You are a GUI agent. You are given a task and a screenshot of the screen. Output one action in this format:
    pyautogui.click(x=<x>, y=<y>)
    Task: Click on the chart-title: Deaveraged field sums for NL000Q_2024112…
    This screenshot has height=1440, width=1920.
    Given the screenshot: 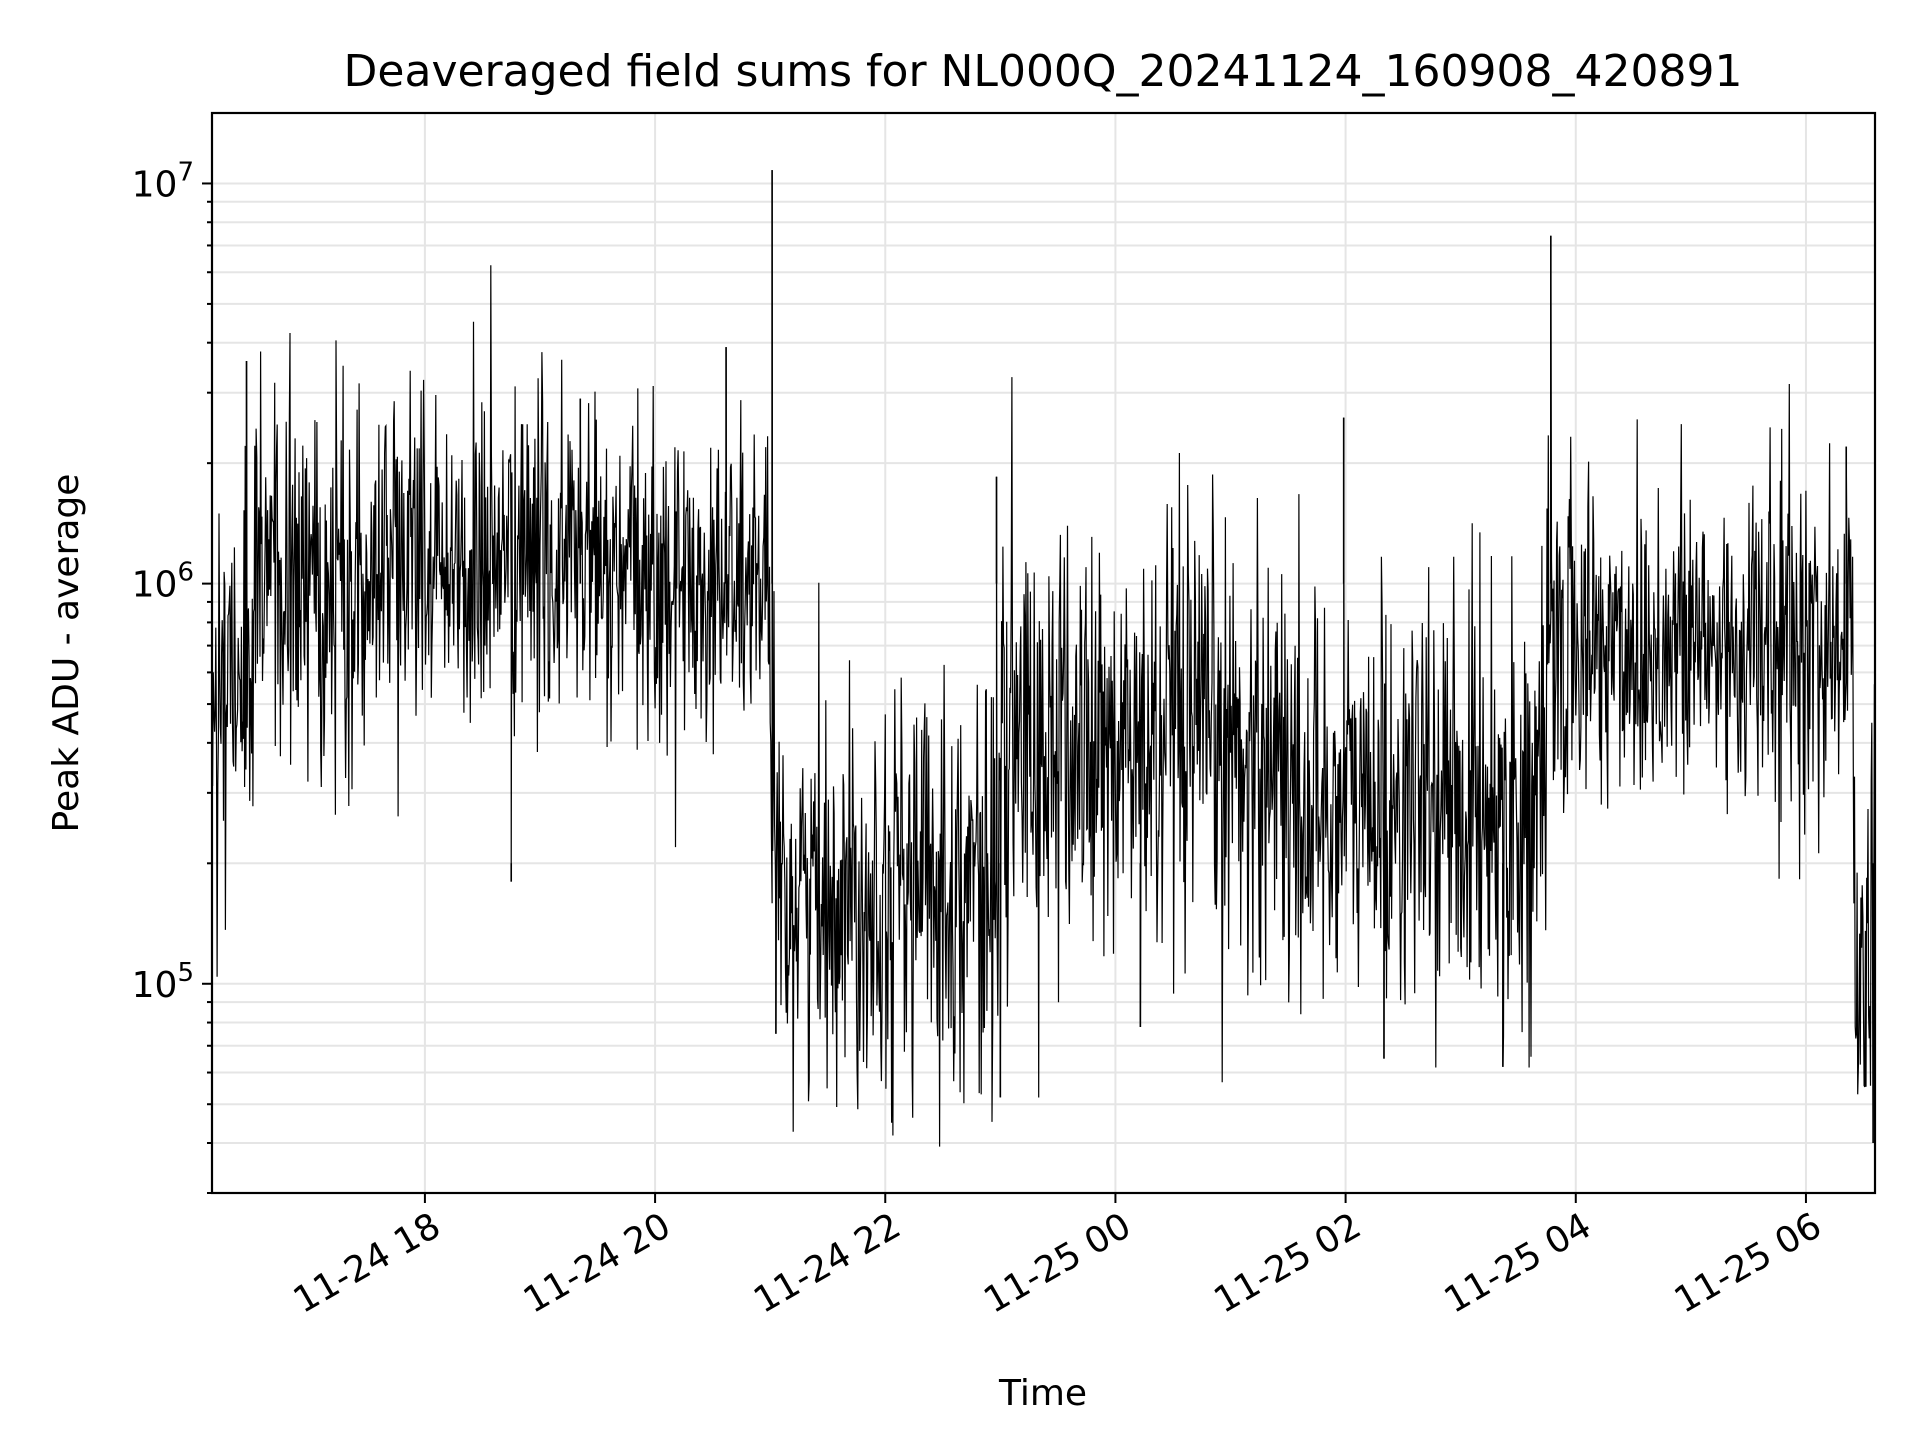 What is the action you would take?
    pyautogui.click(x=1043, y=71)
    